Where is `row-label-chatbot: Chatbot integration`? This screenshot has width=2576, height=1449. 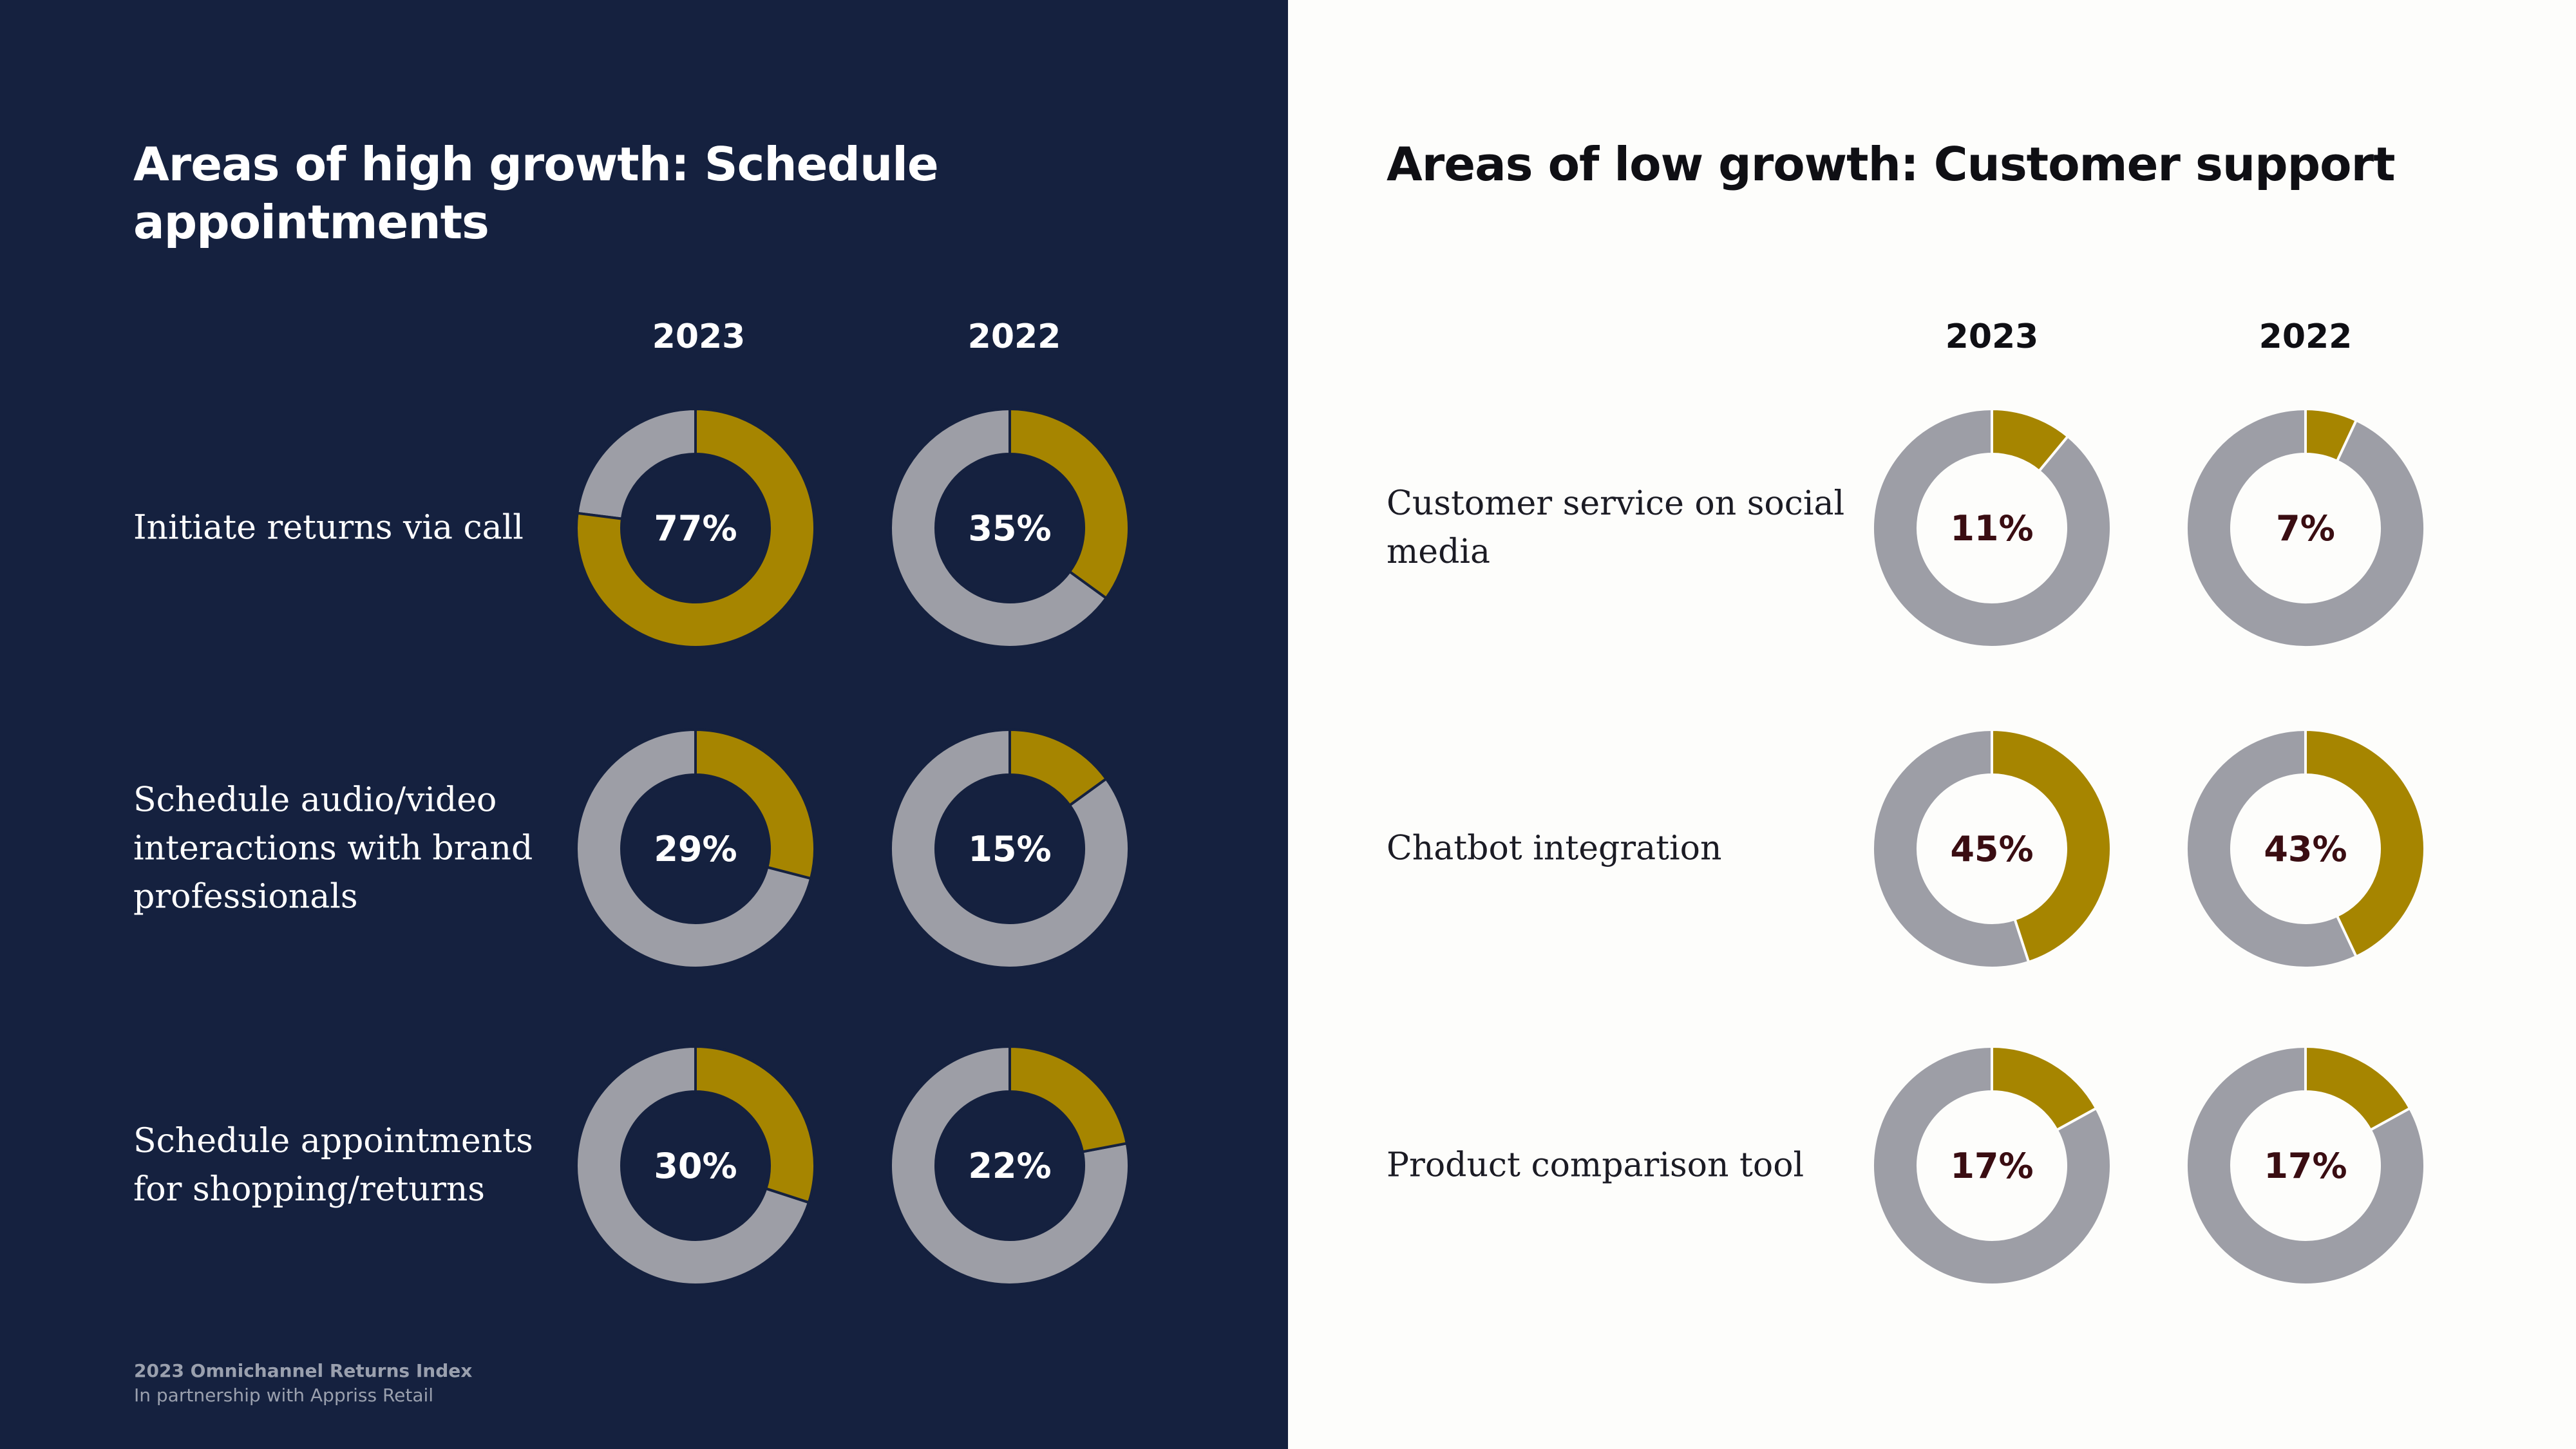 row-label-chatbot: Chatbot integration is located at coordinates (1554, 848).